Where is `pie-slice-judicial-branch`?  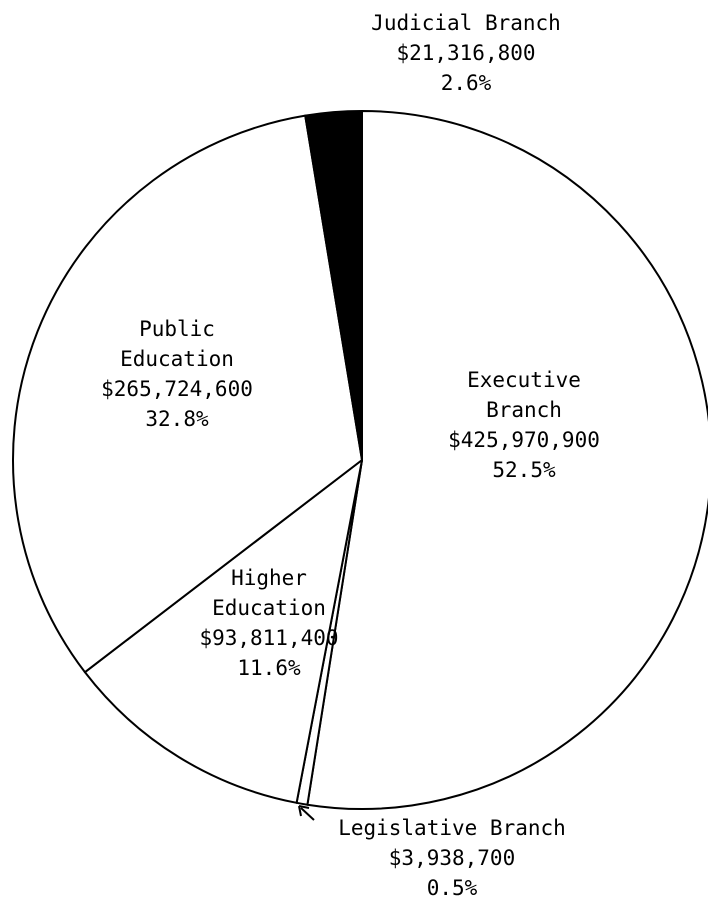 pie-slice-judicial-branch is located at coordinates (333, 285).